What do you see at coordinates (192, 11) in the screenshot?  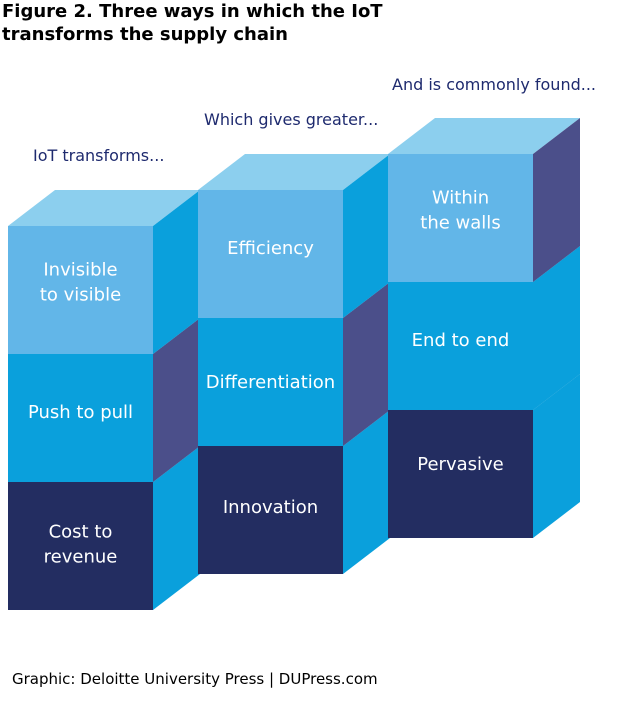 I see `figure-title-line-1: Figure 2. Three ways in which the IoT` at bounding box center [192, 11].